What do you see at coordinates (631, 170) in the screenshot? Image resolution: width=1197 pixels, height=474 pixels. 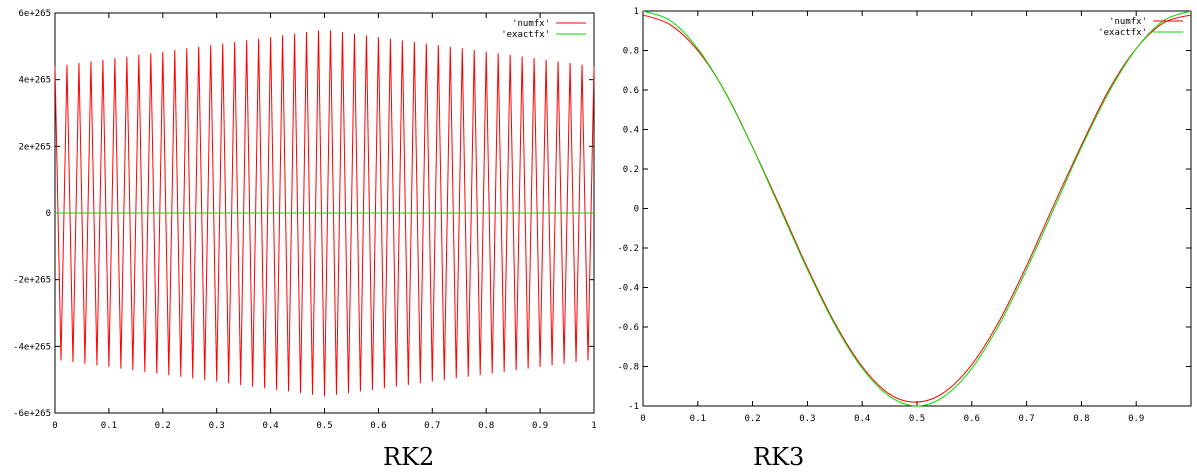 I see `rk3-y-tick-label: 0.2` at bounding box center [631, 170].